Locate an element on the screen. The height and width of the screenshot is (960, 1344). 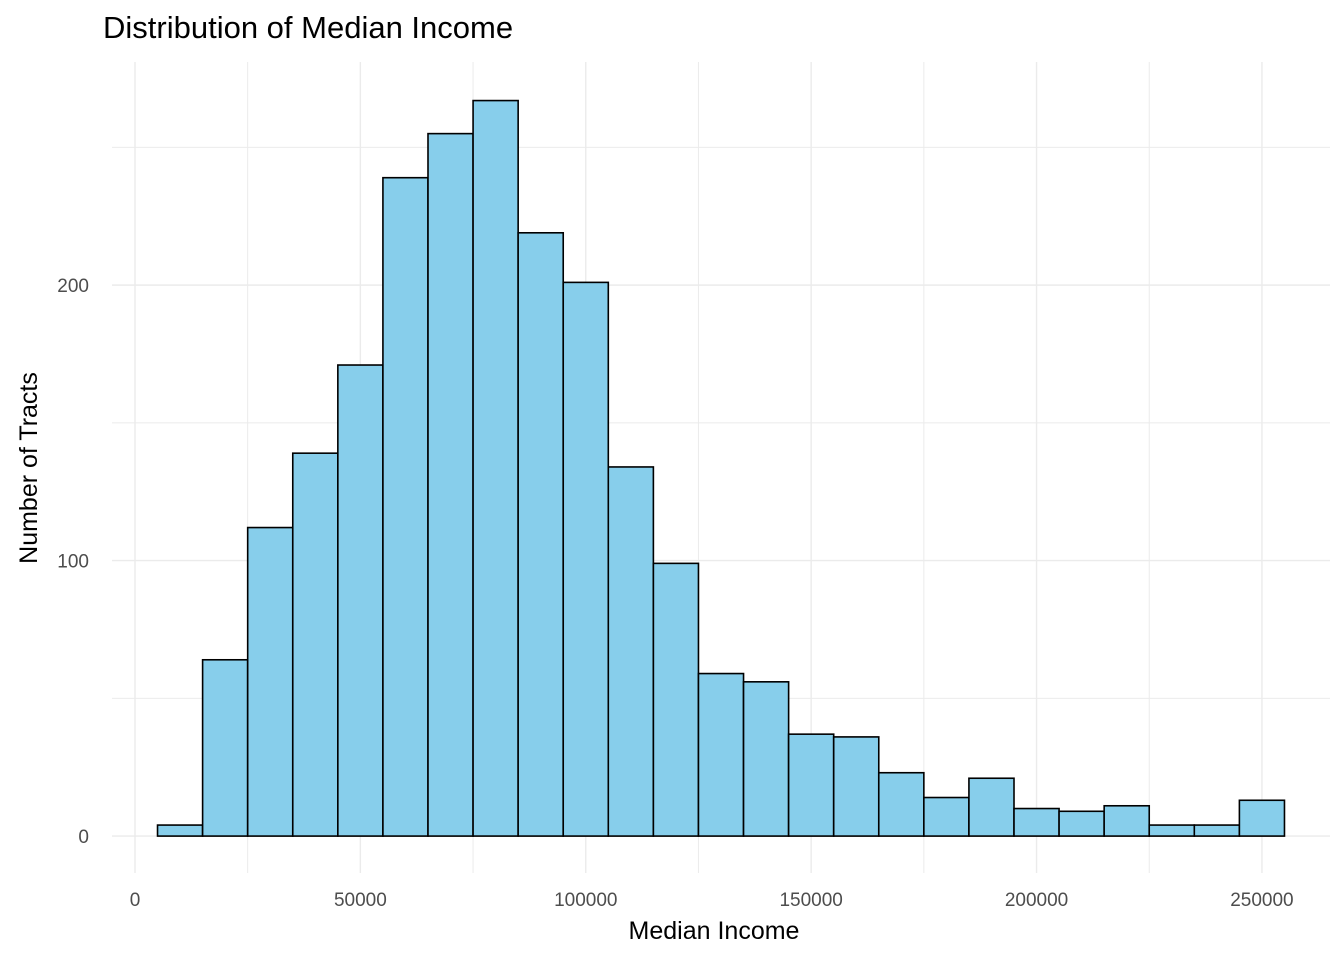
x-tick-label: 100000 is located at coordinates (585, 900).